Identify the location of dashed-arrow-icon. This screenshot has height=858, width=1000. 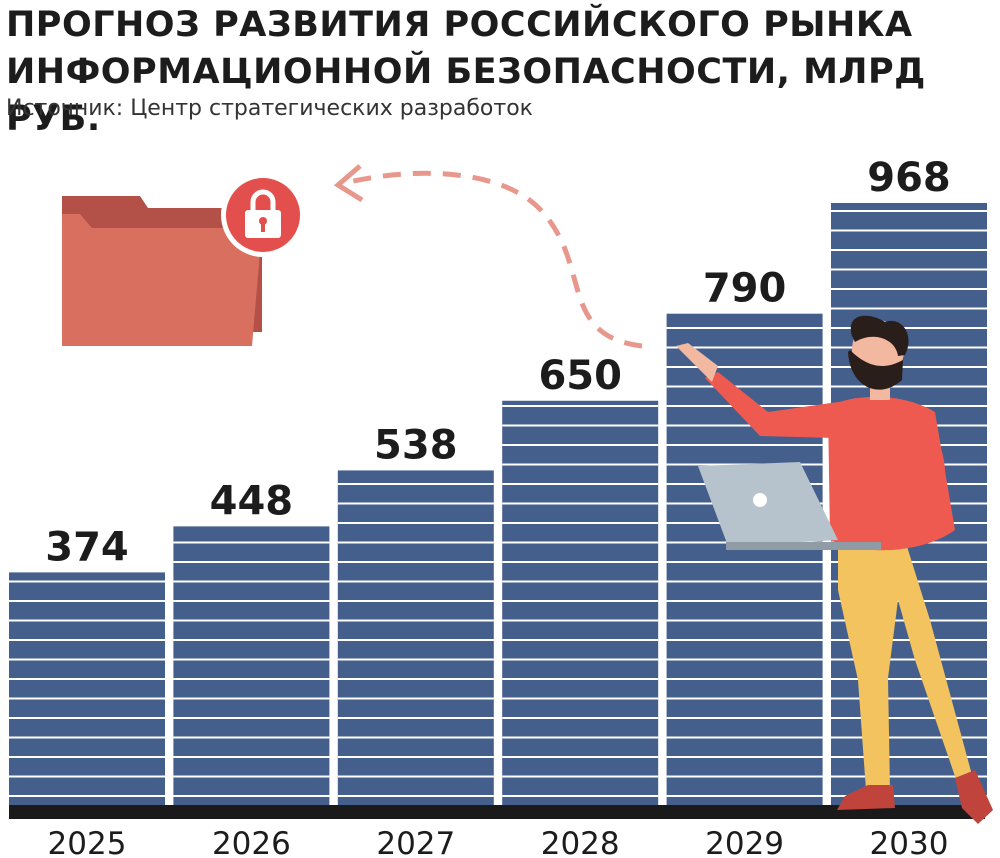
(488, 256).